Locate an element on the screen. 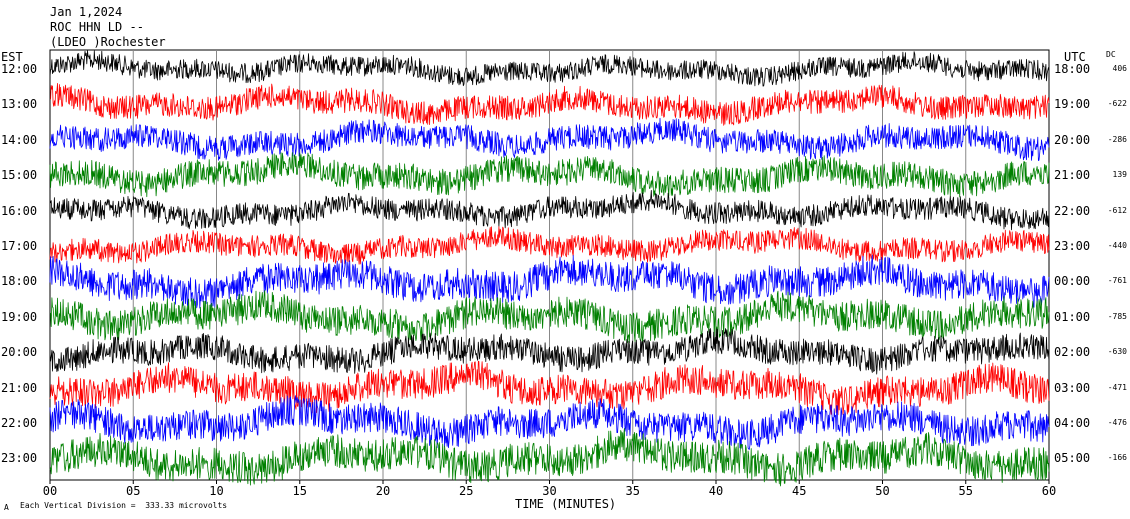  dc-offset-value: -785 is located at coordinates (1117, 316).